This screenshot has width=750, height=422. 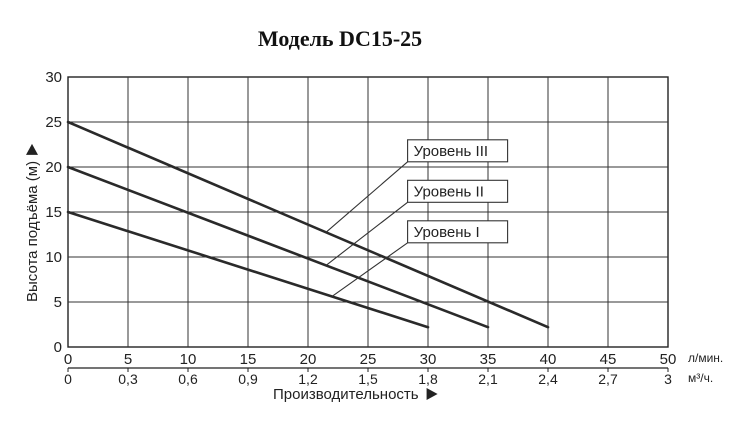 What do you see at coordinates (428, 359) in the screenshot?
I see `x-tick-label: 30` at bounding box center [428, 359].